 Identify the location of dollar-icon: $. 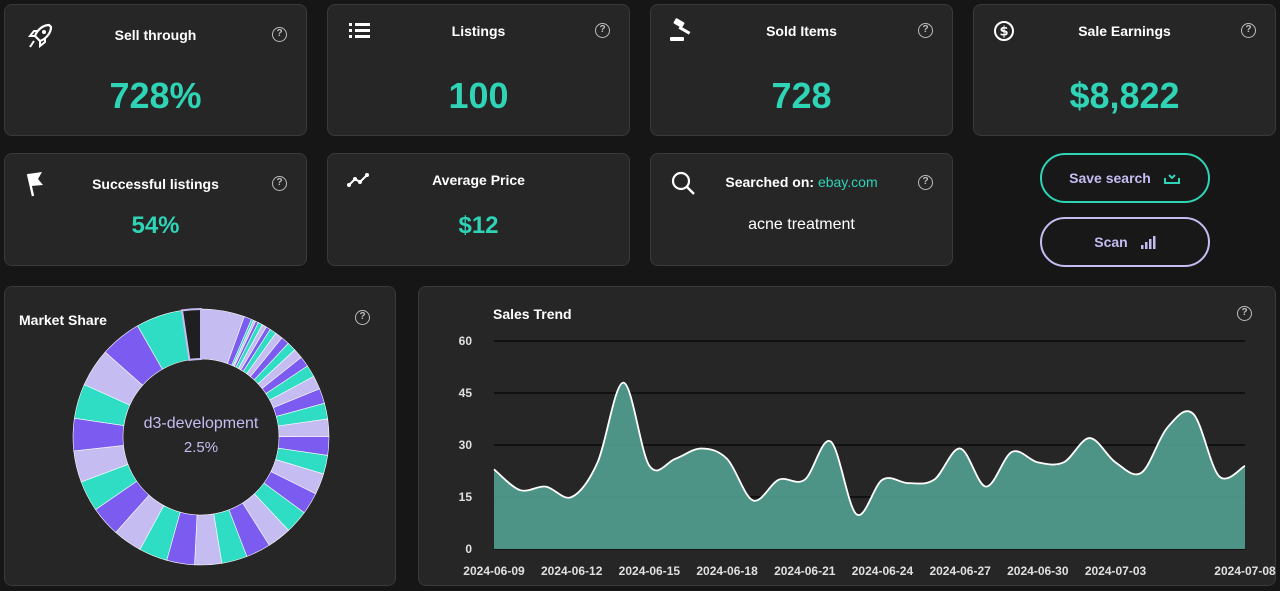
(1004, 31).